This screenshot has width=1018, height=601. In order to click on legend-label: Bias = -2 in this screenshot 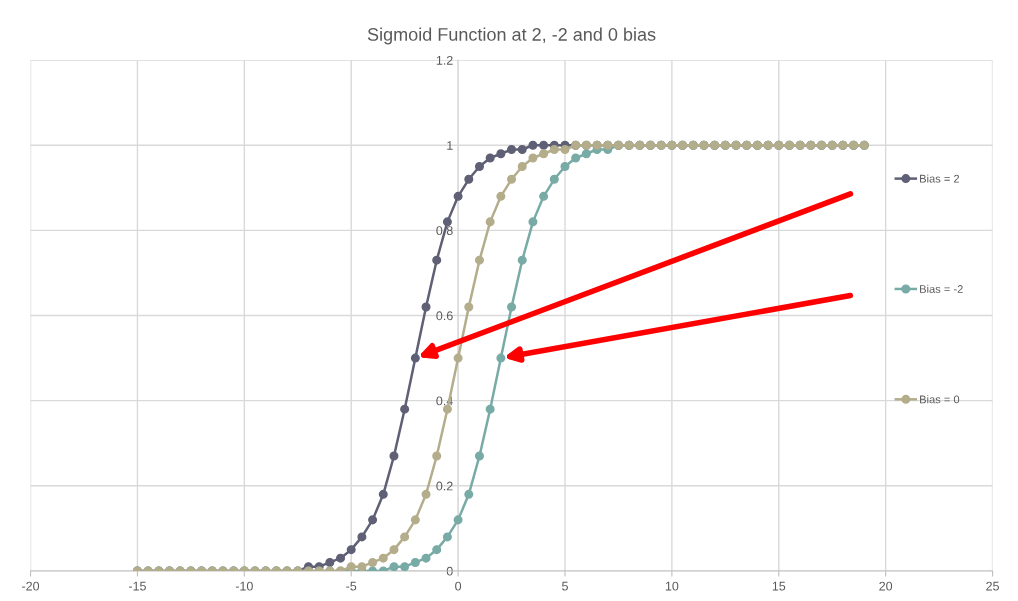, I will do `click(941, 288)`.